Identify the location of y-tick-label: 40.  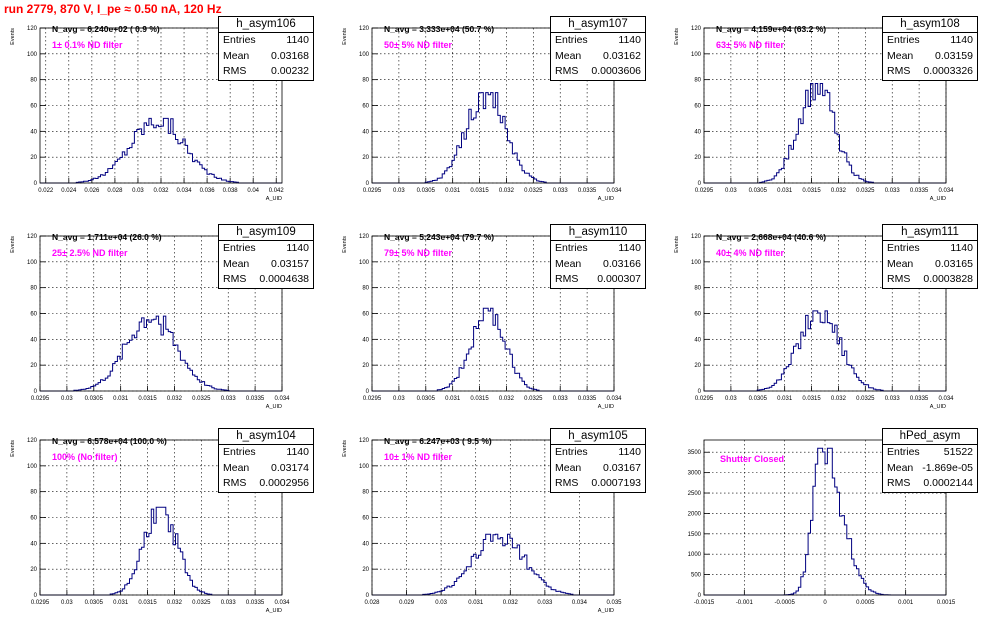
(697, 132).